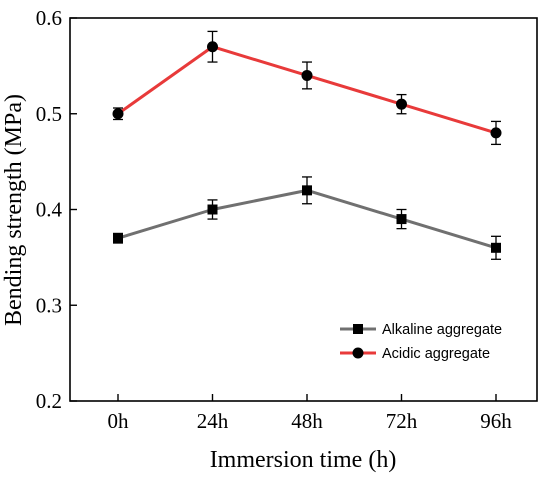 The image size is (550, 477). I want to click on legend-marker-acidic, so click(358, 353).